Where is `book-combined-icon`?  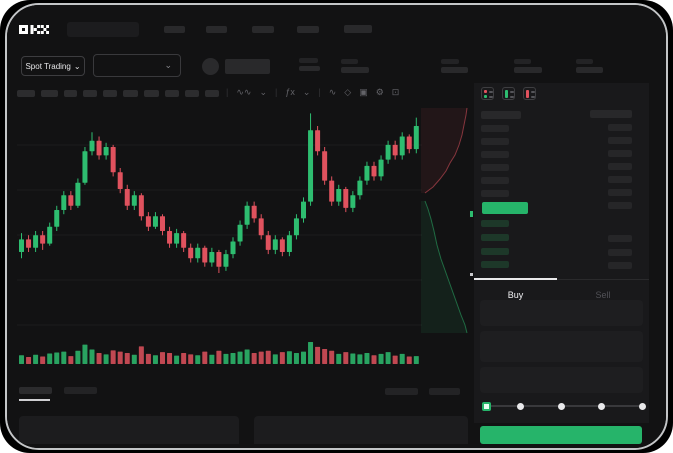 book-combined-icon is located at coordinates (487, 93).